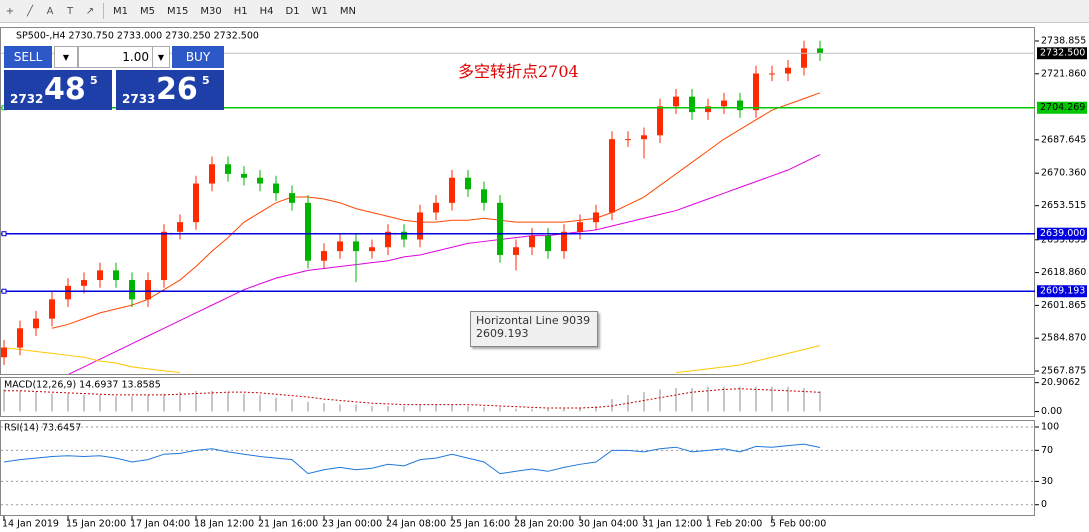 The image size is (1089, 532). I want to click on macd-title: MACD(12,26,9) 14.6937 13.8585, so click(82, 385).